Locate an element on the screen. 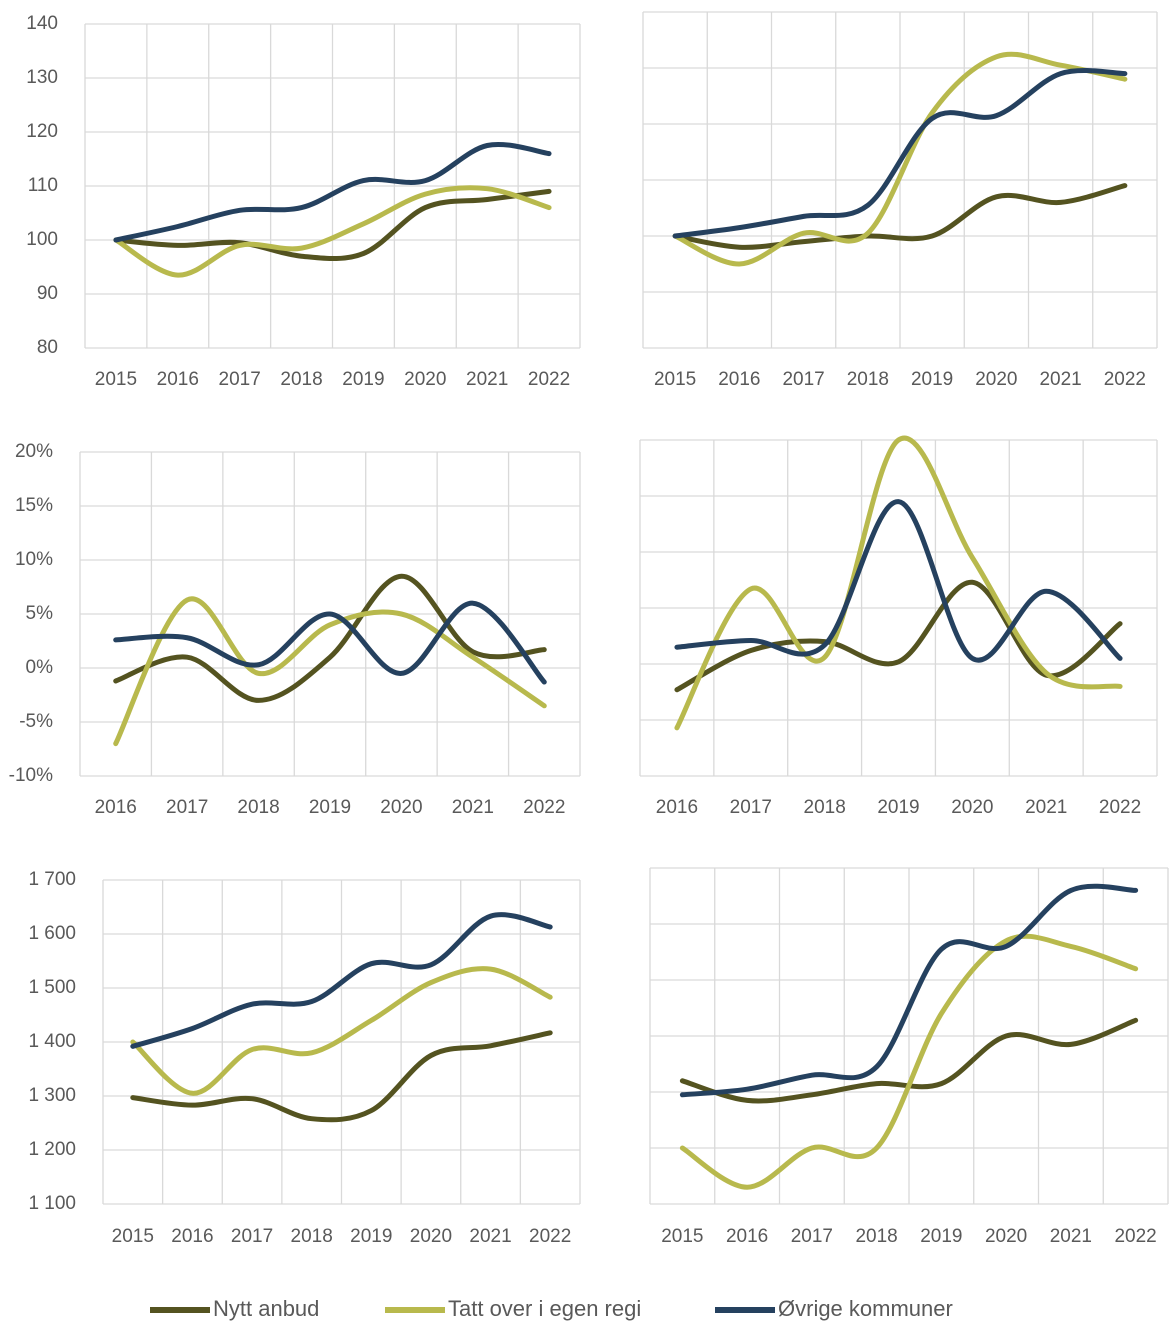  y-tick-label: 90 is located at coordinates (47, 293).